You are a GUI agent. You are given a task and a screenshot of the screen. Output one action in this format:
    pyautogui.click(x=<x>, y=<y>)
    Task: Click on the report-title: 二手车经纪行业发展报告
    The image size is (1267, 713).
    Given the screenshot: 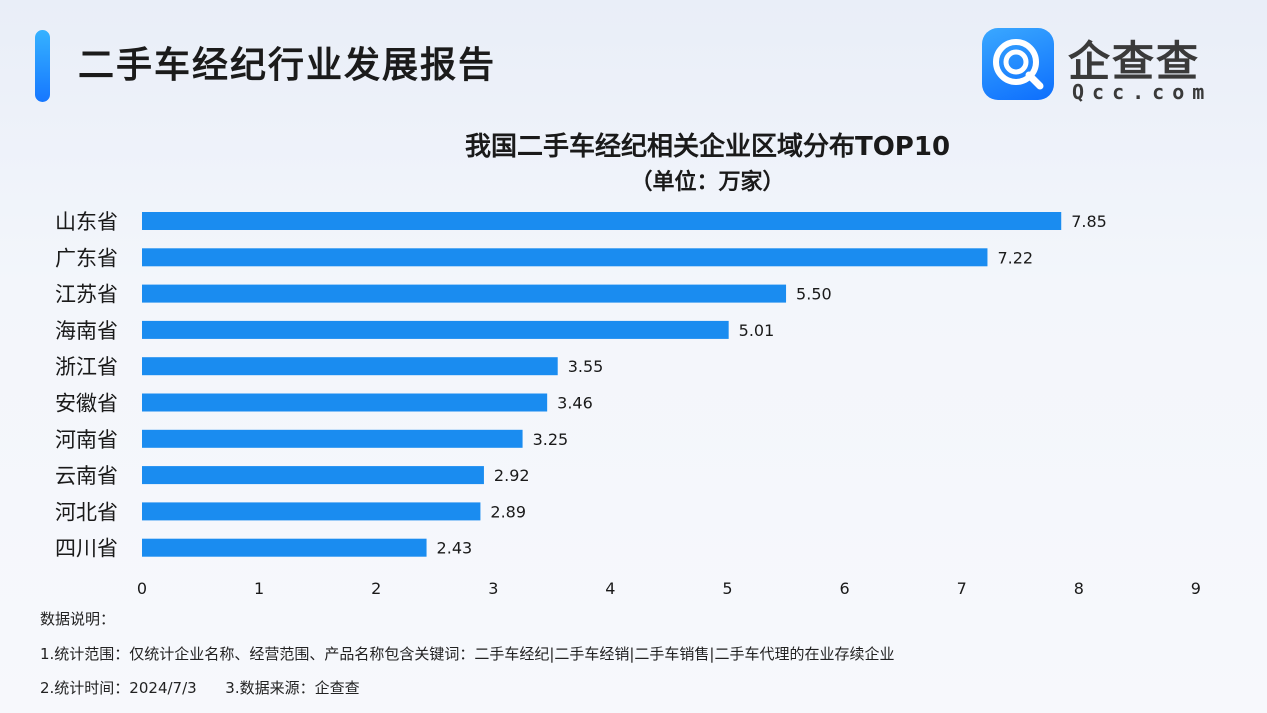 What is the action you would take?
    pyautogui.click(x=287, y=65)
    